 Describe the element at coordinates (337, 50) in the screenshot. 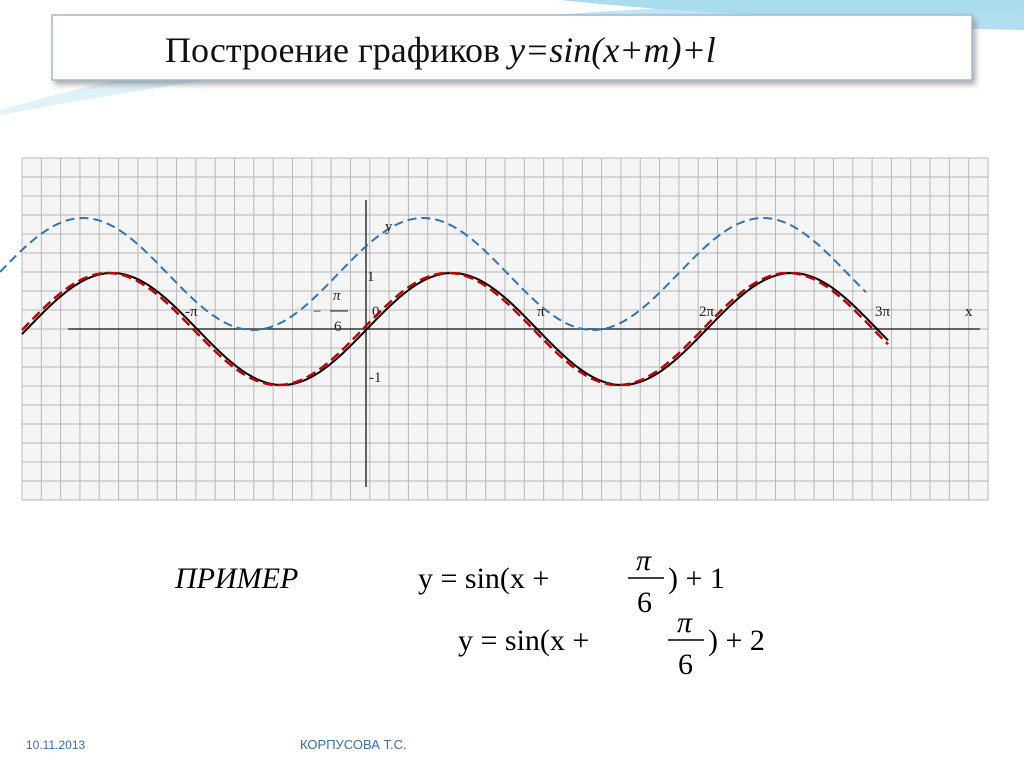

I see `title-text: Построение графиков` at that location.